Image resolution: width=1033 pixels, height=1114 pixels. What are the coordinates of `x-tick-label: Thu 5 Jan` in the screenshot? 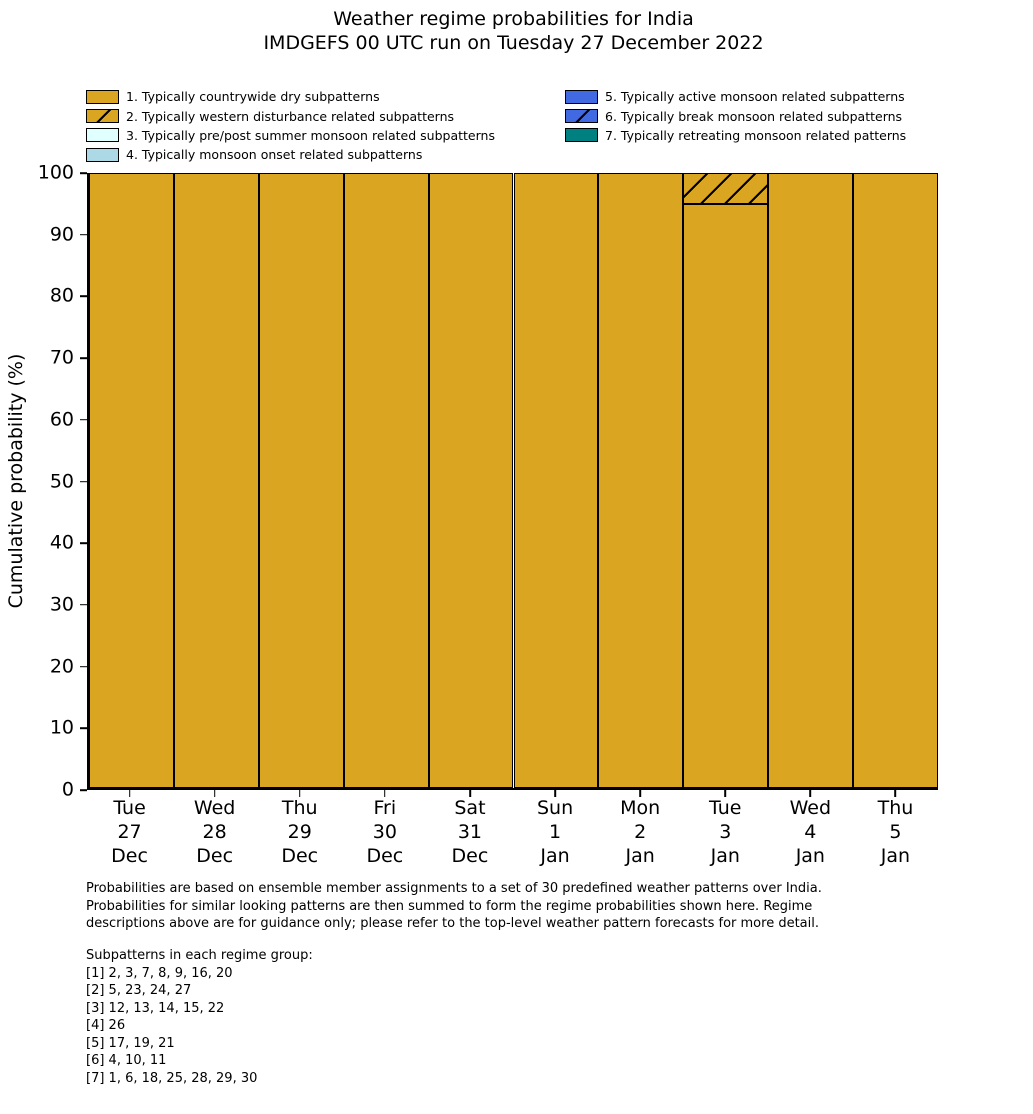 It's located at (896, 832).